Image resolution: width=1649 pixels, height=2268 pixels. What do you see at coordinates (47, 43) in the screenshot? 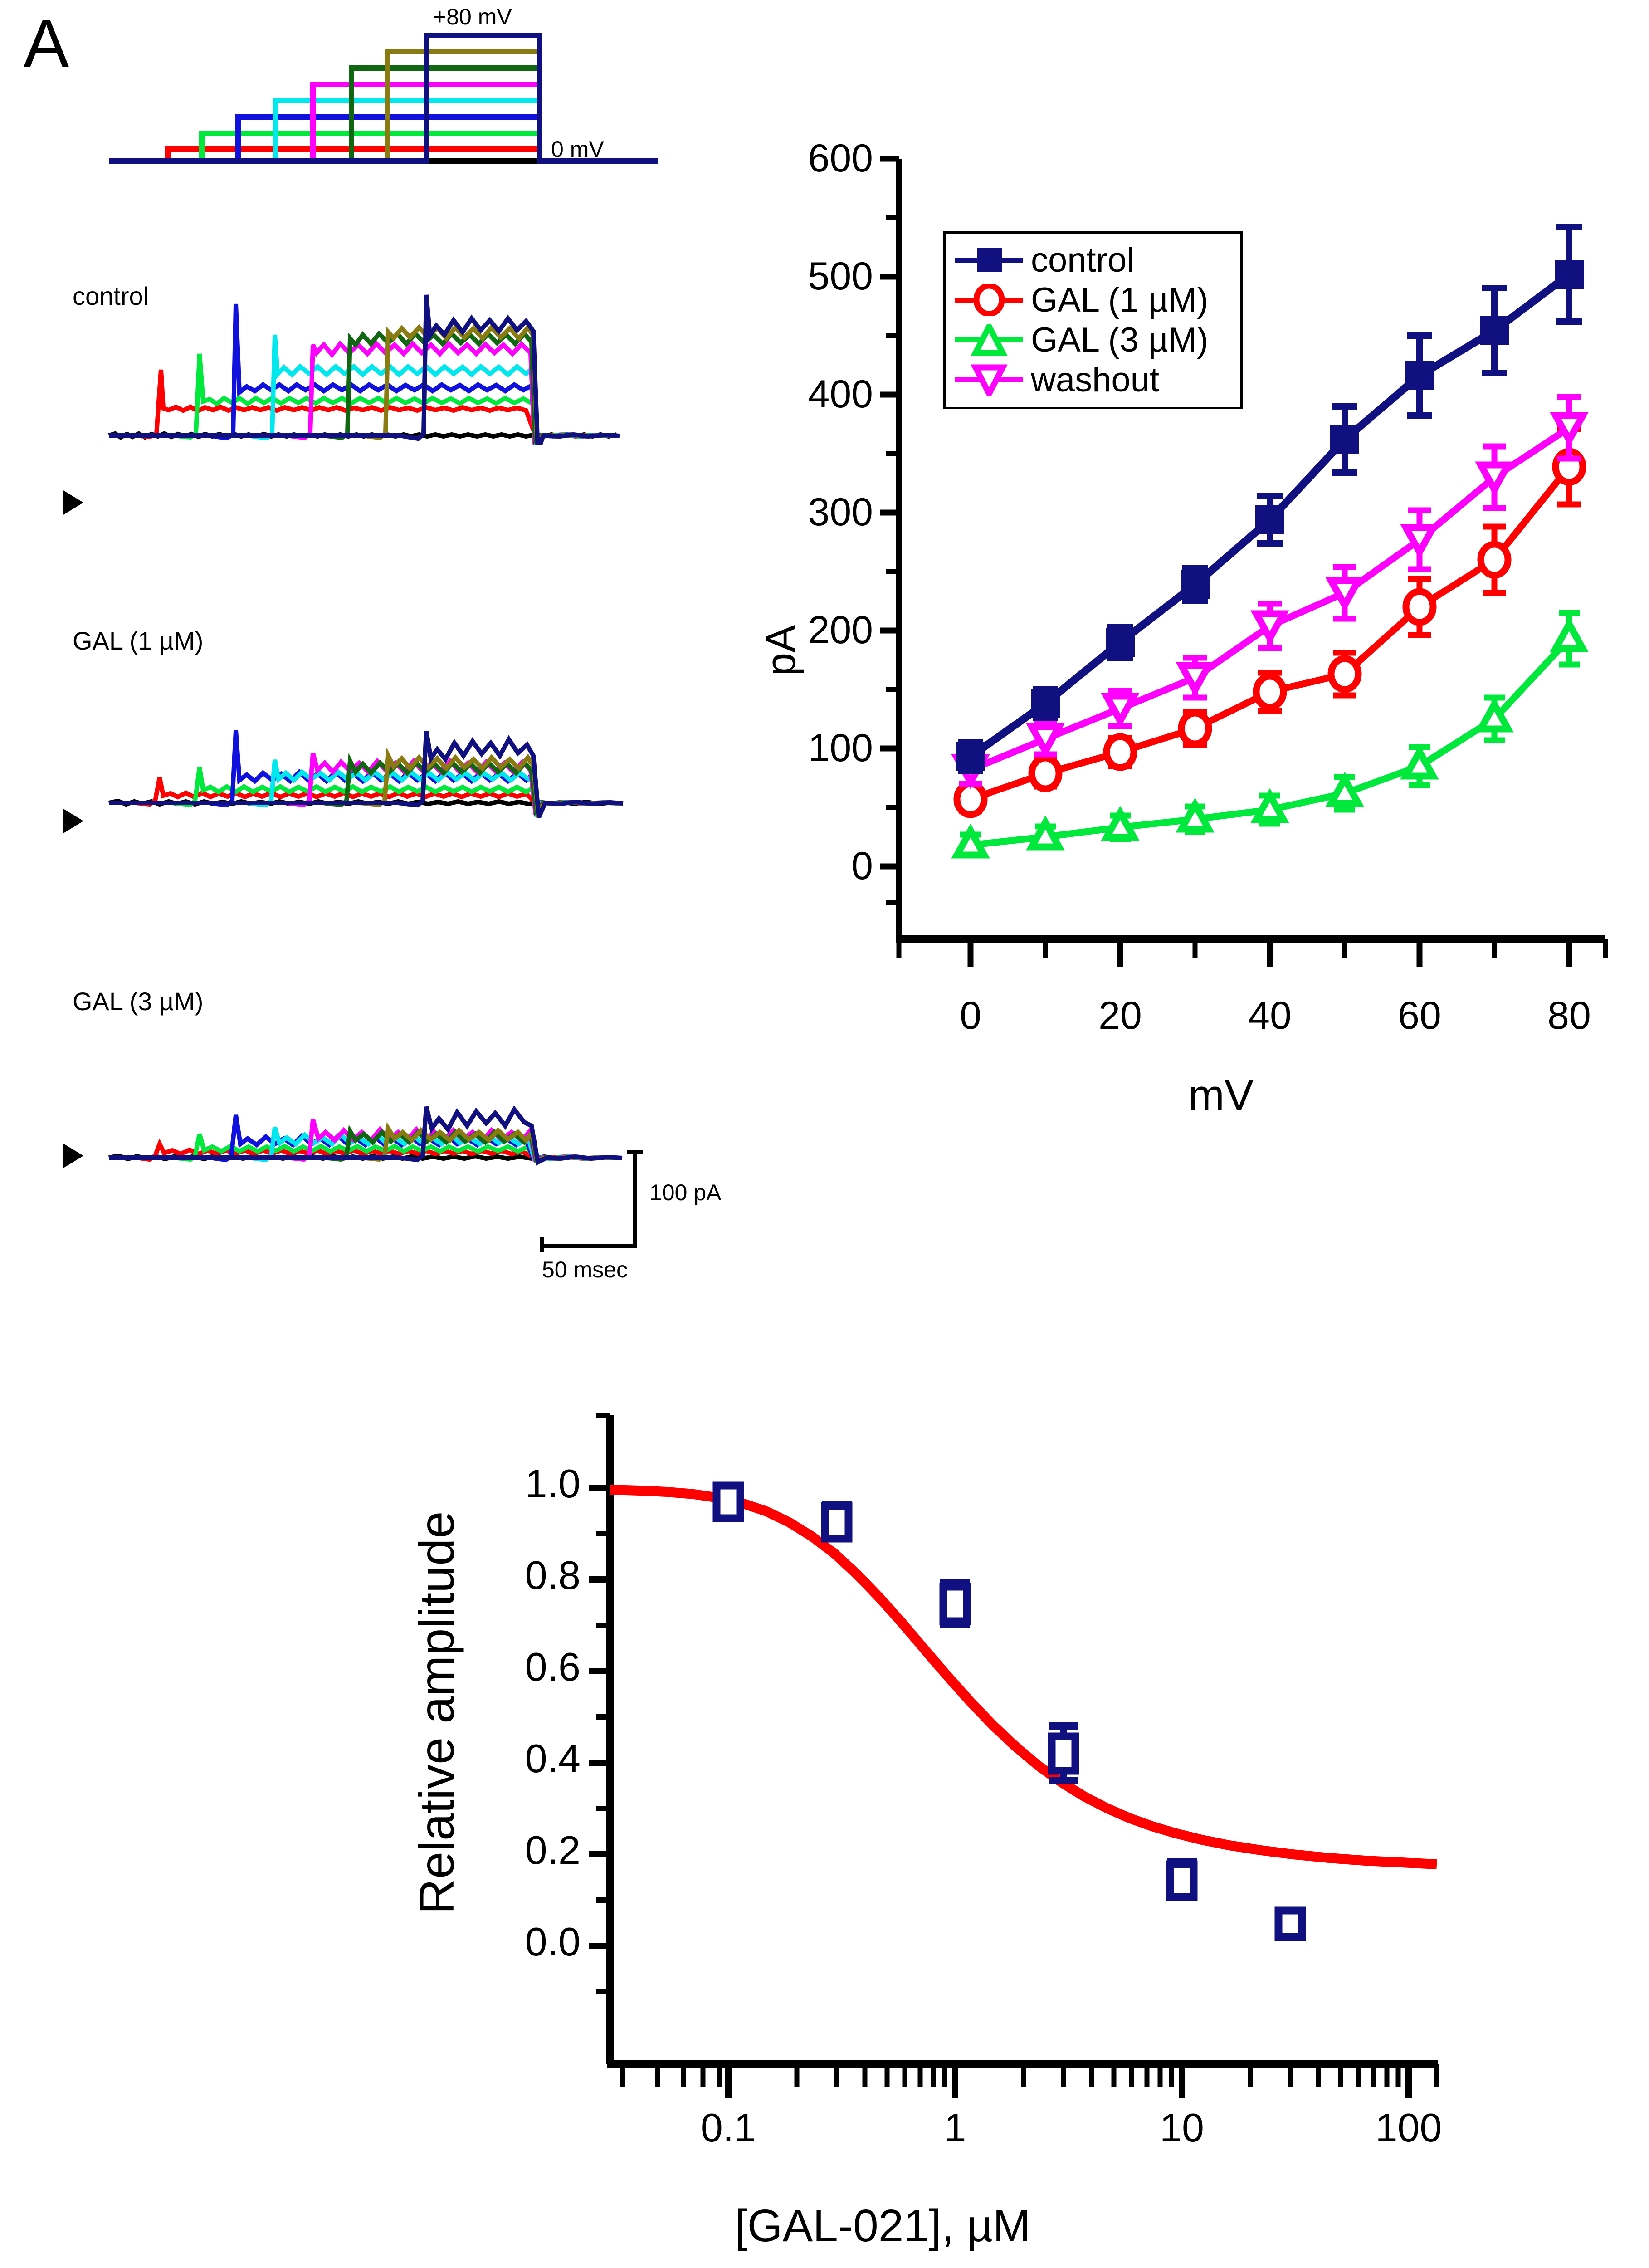
I see `panel-a-letter: A` at bounding box center [47, 43].